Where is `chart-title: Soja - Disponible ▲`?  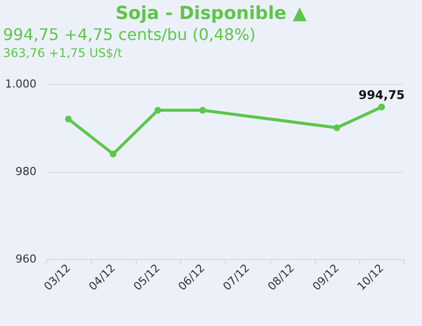
chart-title: Soja - Disponible ▲ is located at coordinates (211, 14).